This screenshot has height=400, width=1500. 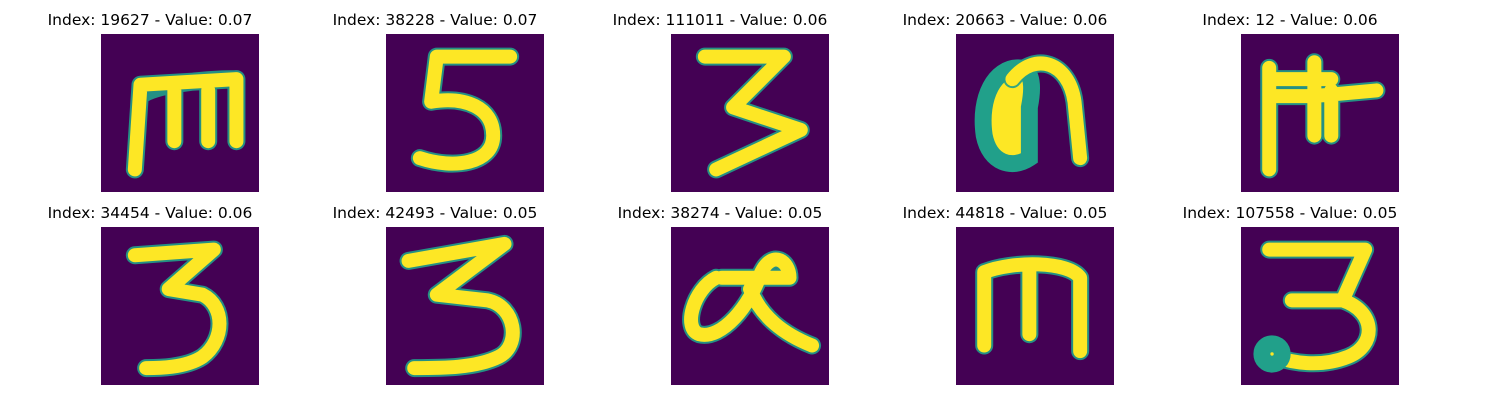 I want to click on sample-panel-3: Index: 111011 - Value: 0.06, so click(x=720, y=100).